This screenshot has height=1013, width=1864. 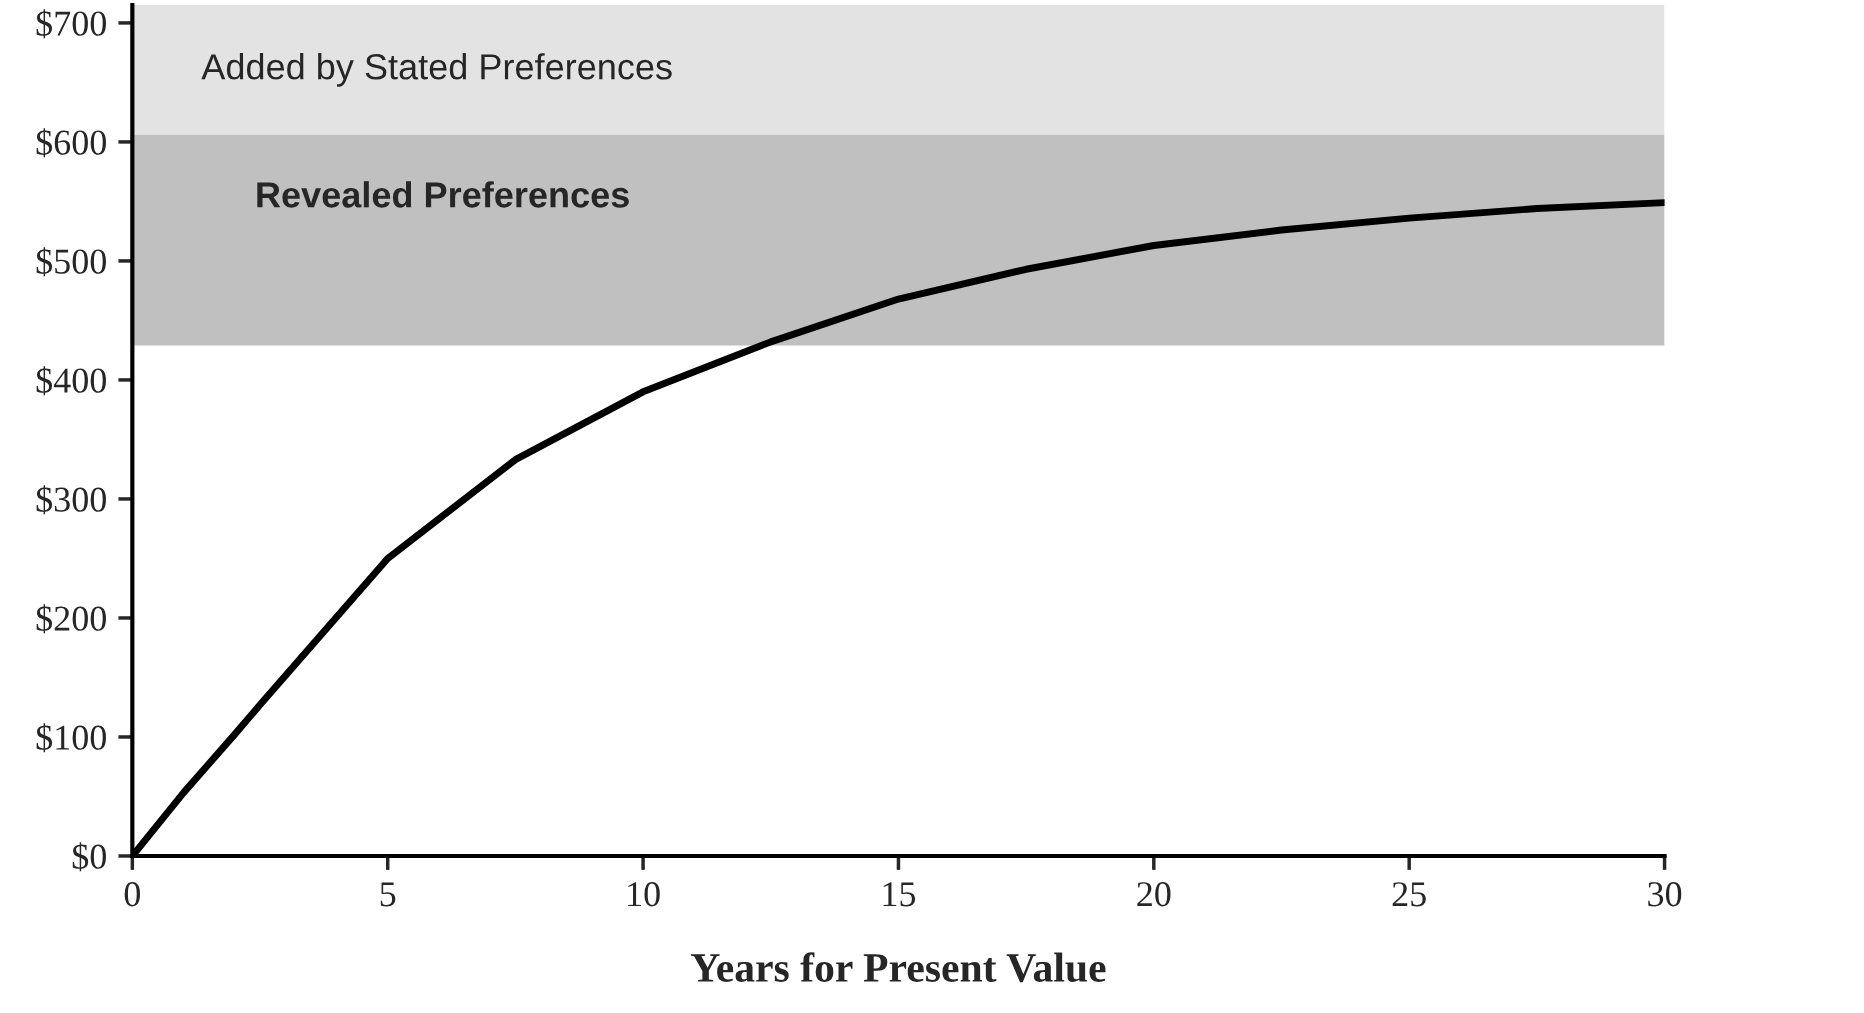 What do you see at coordinates (71, 24) in the screenshot?
I see `y-tick-label: $700` at bounding box center [71, 24].